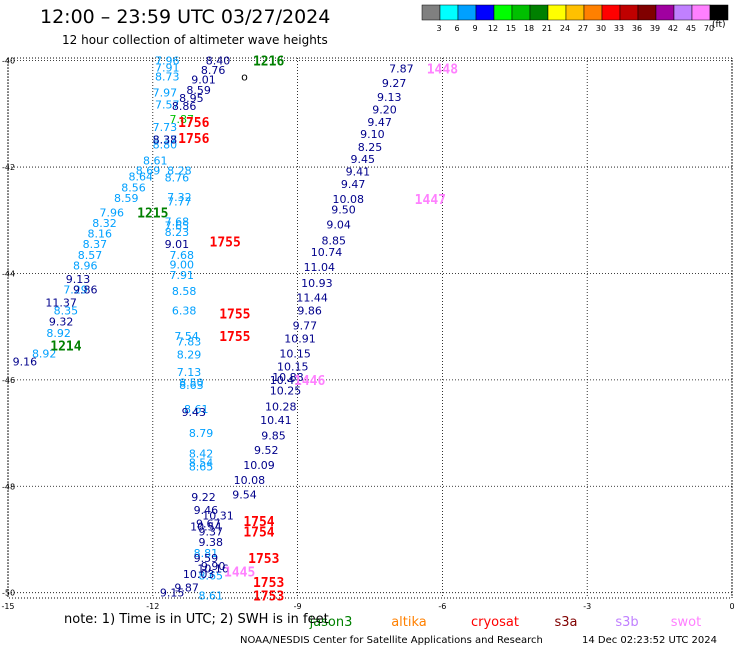 This screenshot has width=740, height=650. I want to click on wave-height-point: 11.04, so click(320, 267).